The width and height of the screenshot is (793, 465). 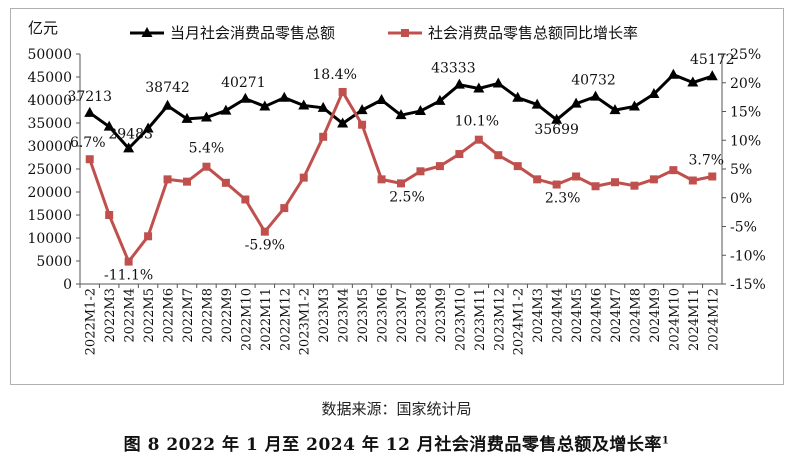 I want to click on x-tick-label: 2024M11, so click(x=694, y=319).